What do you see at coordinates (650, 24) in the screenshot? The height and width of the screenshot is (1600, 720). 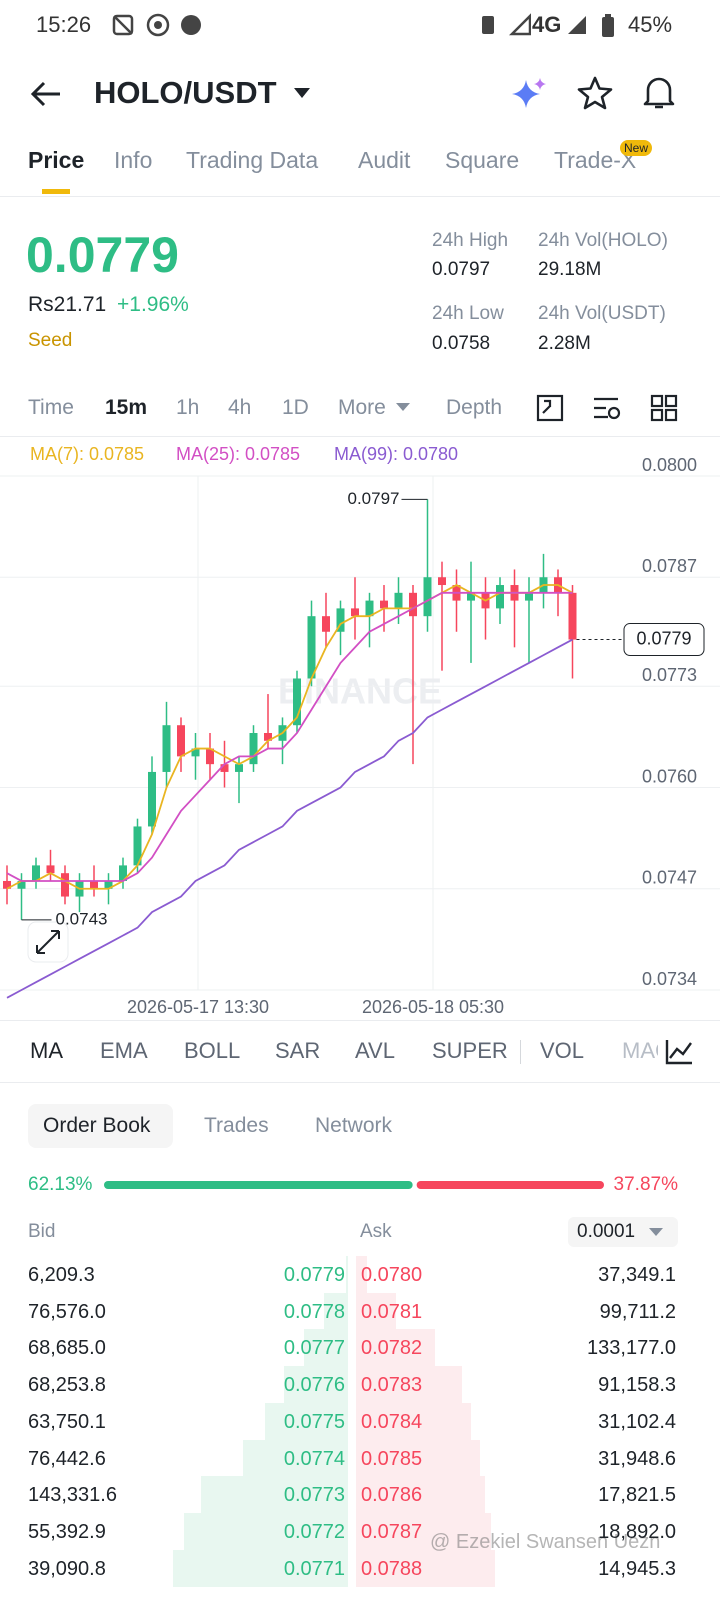 I see `battery: 45%` at bounding box center [650, 24].